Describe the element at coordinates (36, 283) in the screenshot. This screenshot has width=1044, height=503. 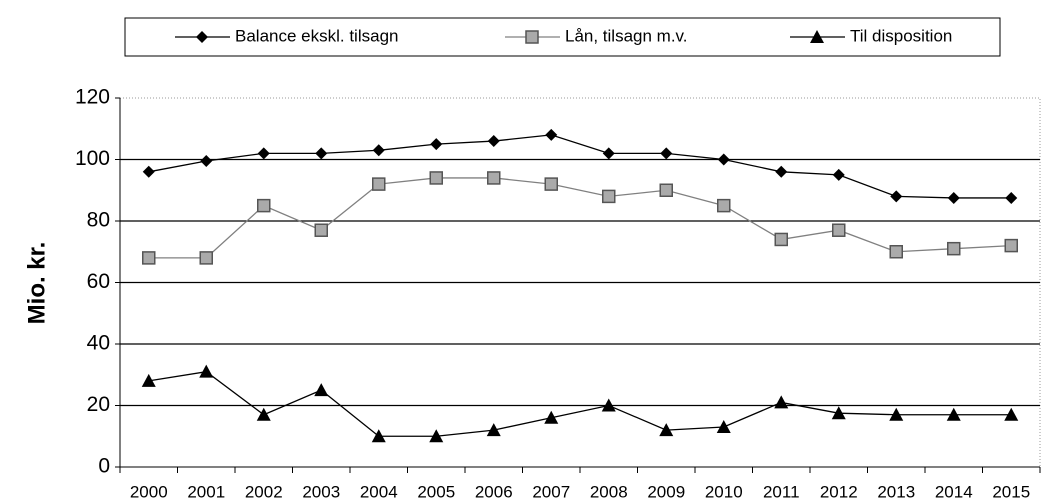
I see `y-axis-label: Mio. kr.` at that location.